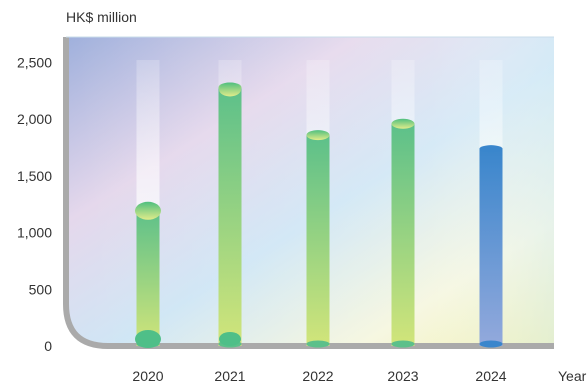 The image size is (588, 387). What do you see at coordinates (101, 17) in the screenshot?
I see `y-unit-label: HK$ million` at bounding box center [101, 17].